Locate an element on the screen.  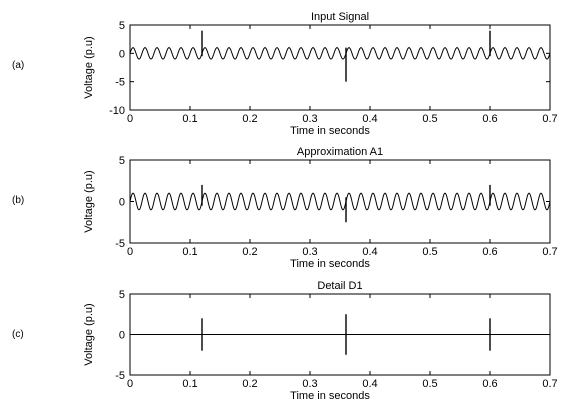
chart-title: Approximation A1 is located at coordinates (340, 152).